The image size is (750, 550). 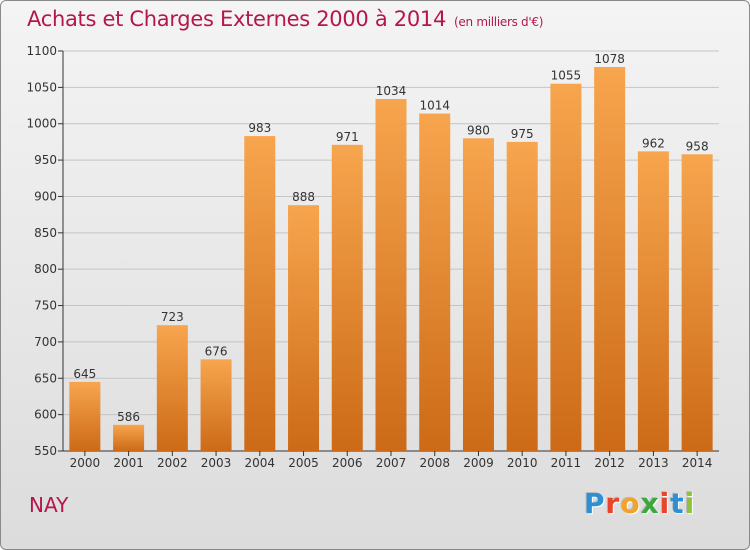 I want to click on logo-letter: o, so click(x=630, y=503).